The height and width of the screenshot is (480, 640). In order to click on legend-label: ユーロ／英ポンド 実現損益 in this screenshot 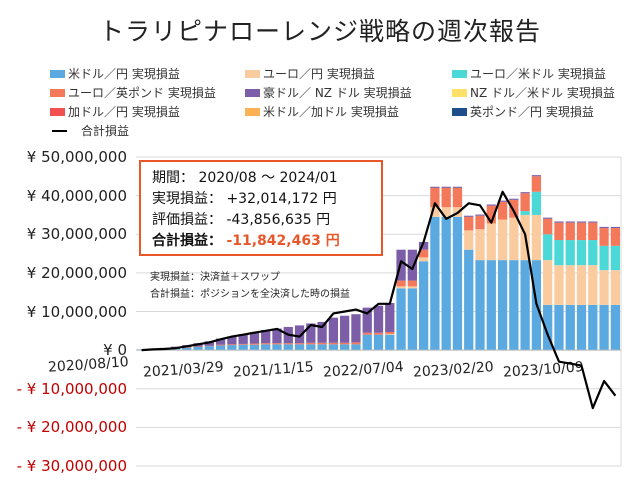, I will do `click(142, 93)`.